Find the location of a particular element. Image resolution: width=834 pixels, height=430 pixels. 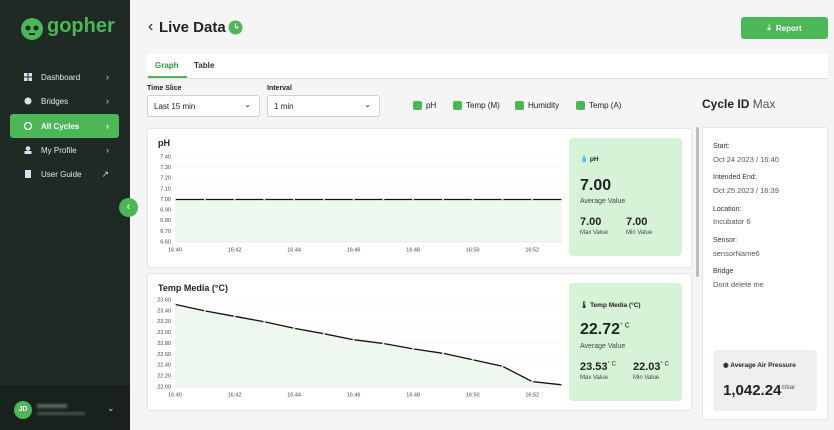

pressure-unit: mbar is located at coordinates (788, 388).